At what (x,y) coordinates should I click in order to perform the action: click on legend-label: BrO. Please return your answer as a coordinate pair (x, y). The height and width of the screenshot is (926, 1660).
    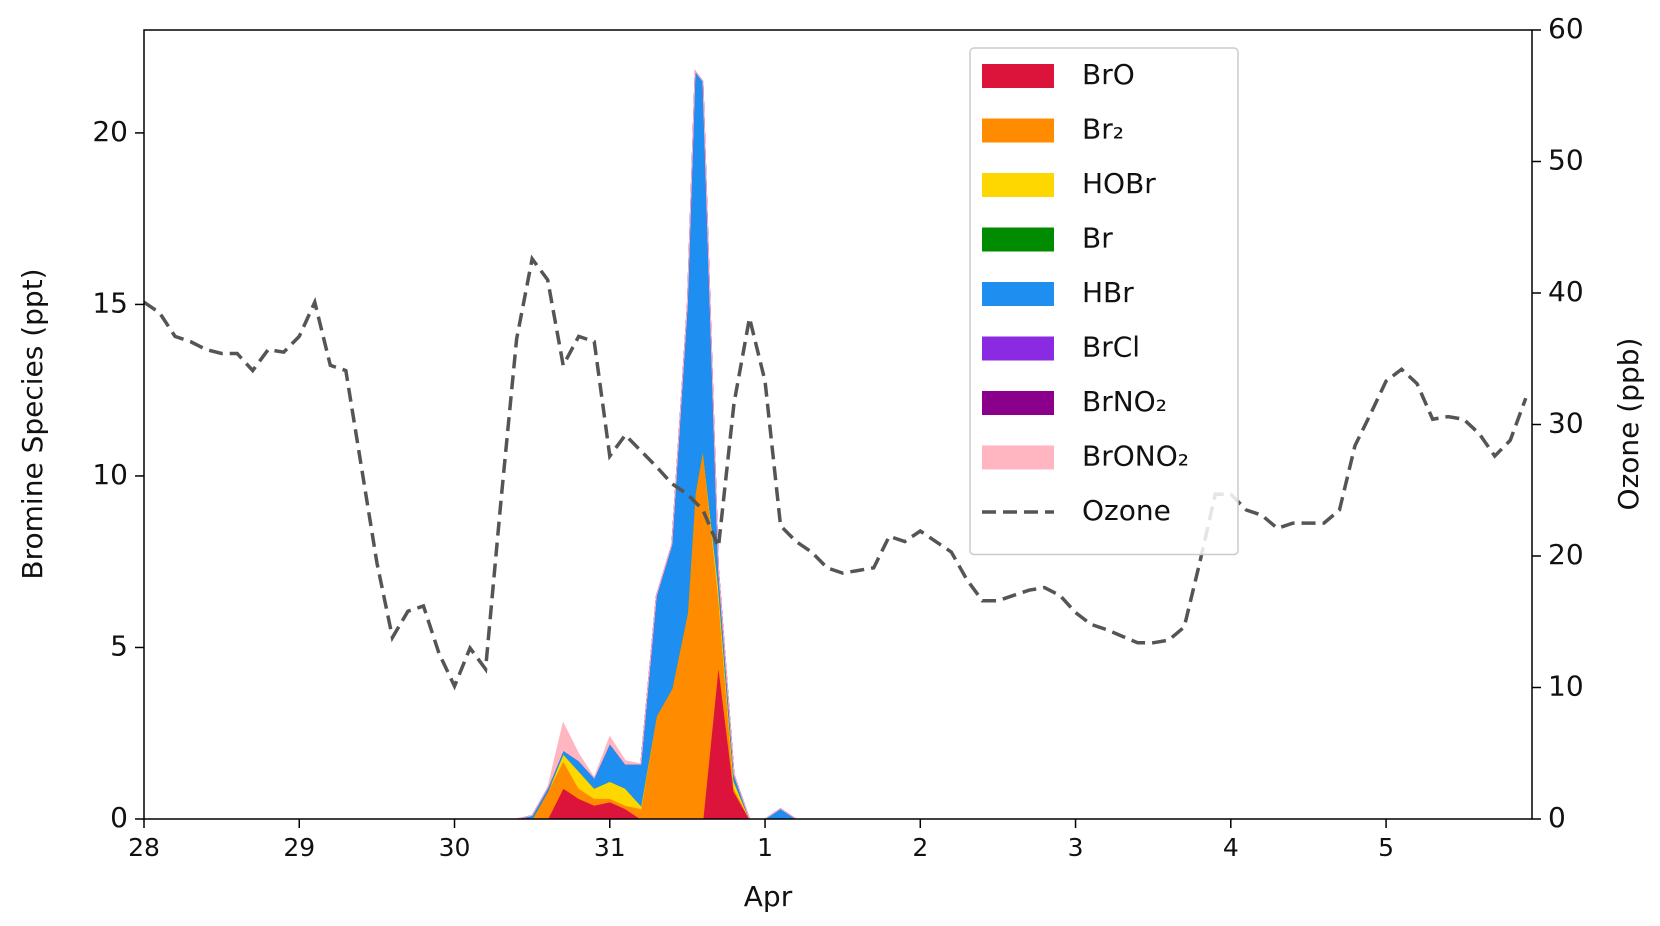
    Looking at the image, I should click on (1108, 74).